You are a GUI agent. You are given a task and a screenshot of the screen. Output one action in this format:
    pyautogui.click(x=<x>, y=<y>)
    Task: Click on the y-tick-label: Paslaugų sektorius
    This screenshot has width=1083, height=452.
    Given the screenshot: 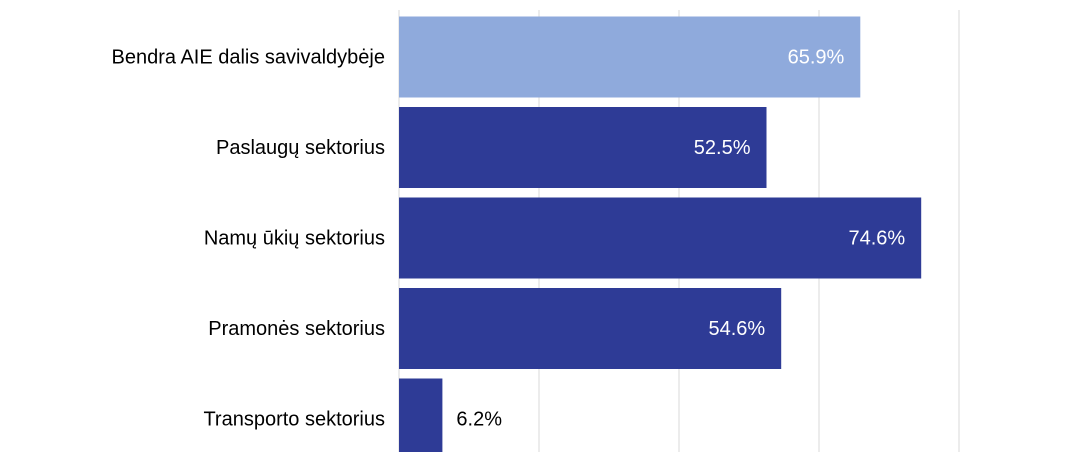 What is the action you would take?
    pyautogui.click(x=300, y=148)
    